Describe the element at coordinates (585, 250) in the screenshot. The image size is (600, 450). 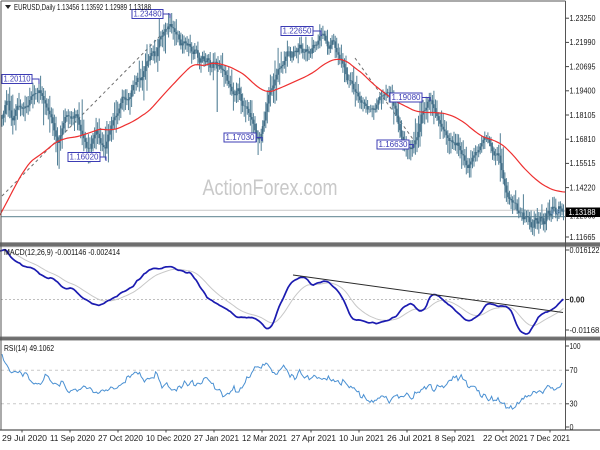
I see `svg-text: 0.016122` at that location.